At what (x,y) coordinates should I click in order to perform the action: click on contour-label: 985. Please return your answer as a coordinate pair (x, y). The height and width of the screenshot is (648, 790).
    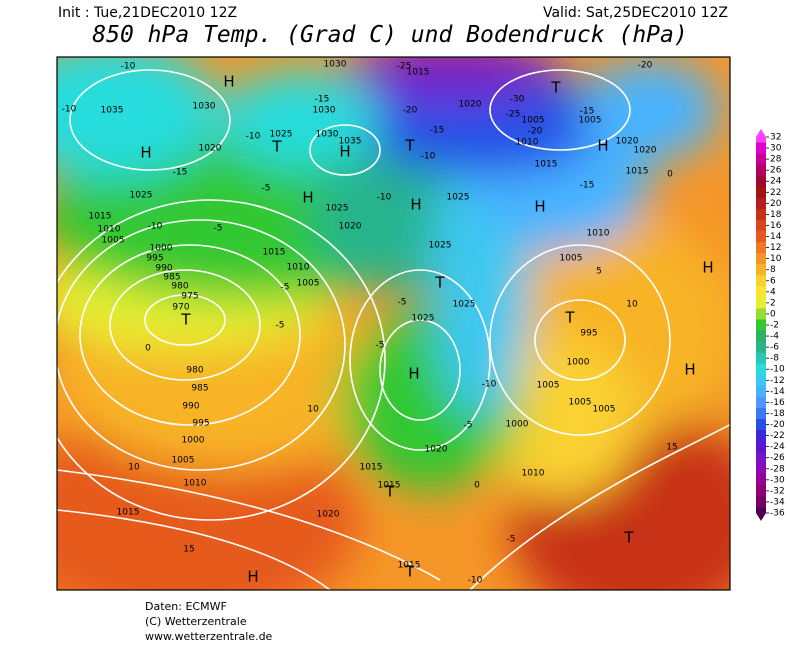
    Looking at the image, I should click on (199, 389).